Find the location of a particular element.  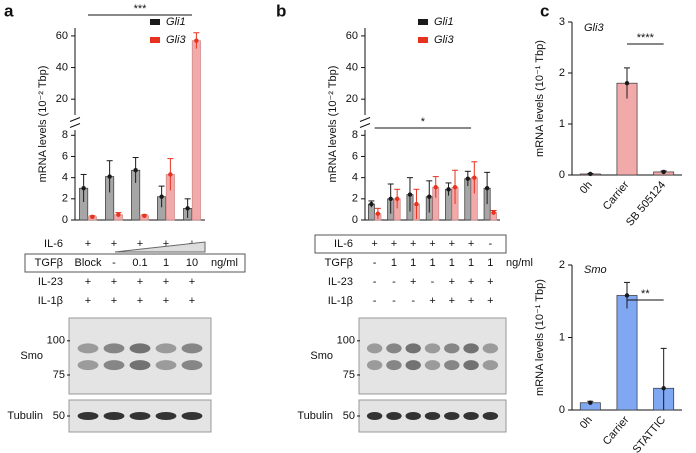

panel-label: b is located at coordinates (281, 10).